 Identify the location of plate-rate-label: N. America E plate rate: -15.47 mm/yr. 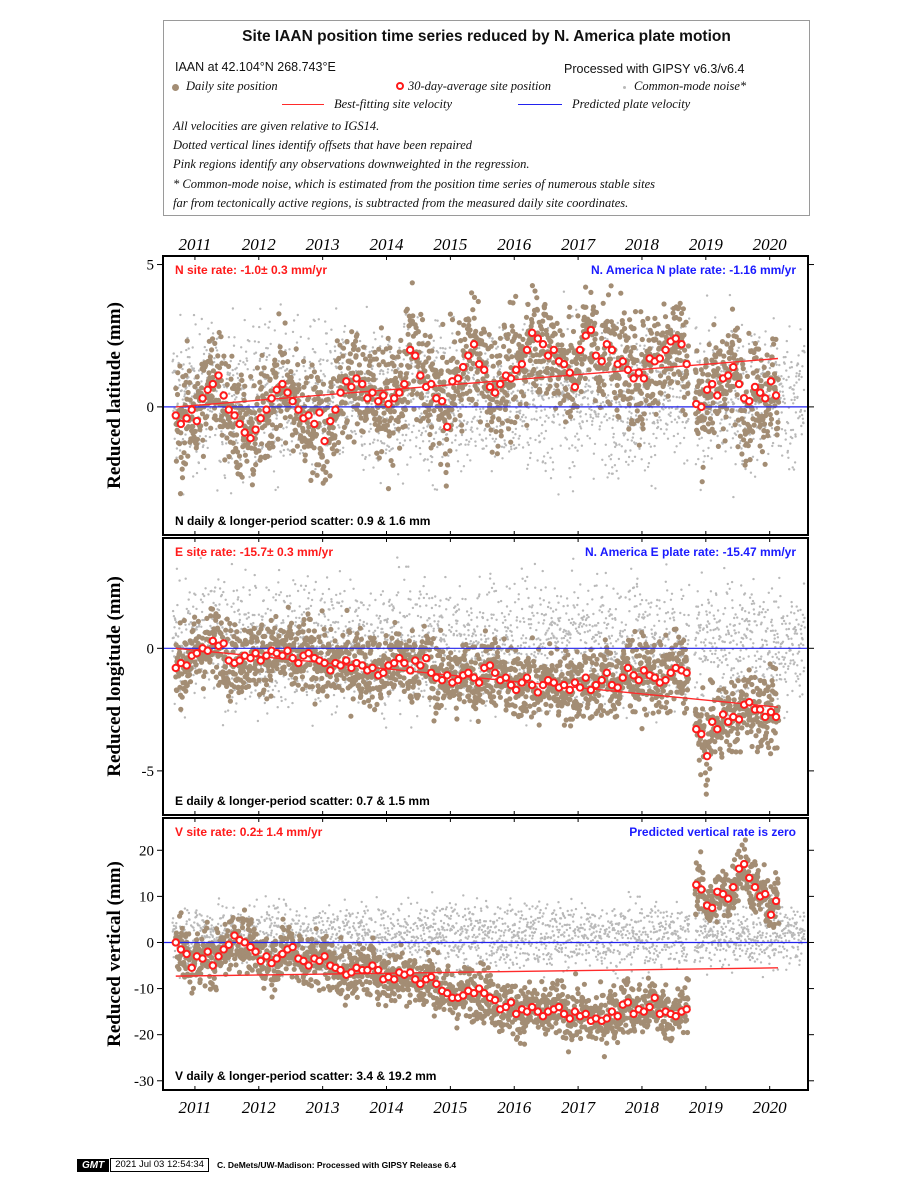
(690, 552).